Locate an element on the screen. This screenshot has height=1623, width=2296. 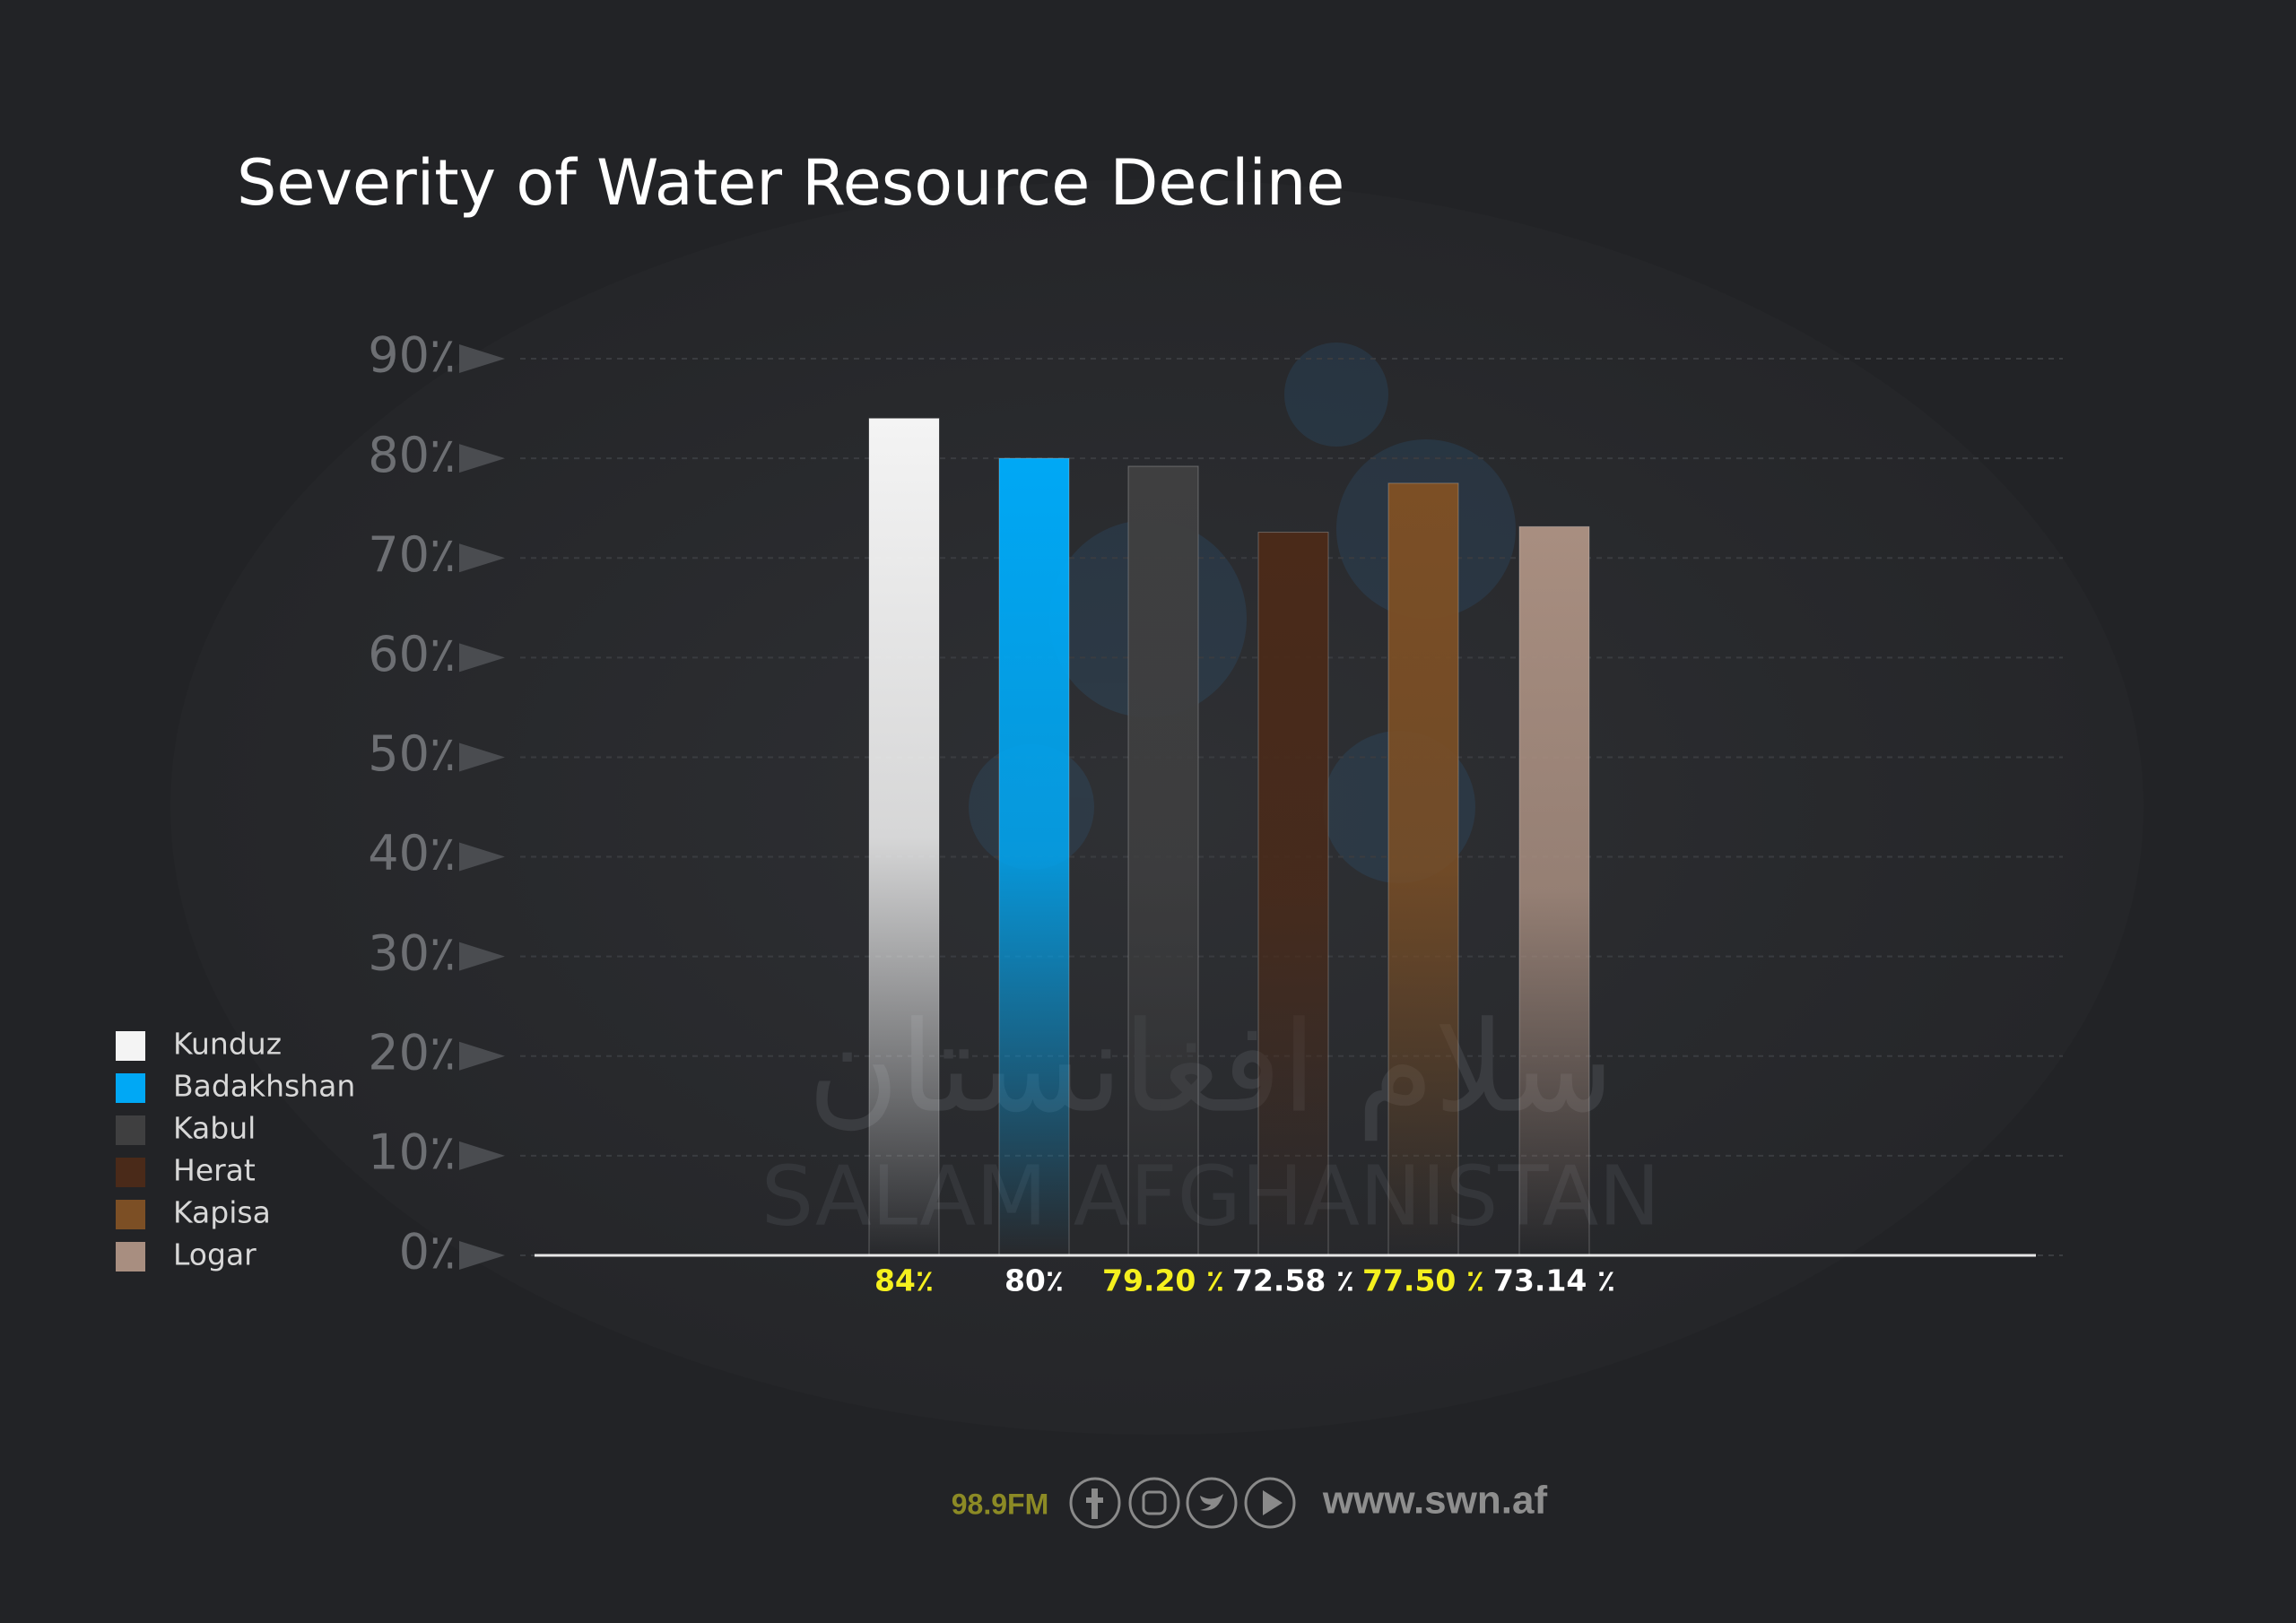
social-glyphs is located at coordinates (1184, 1503).